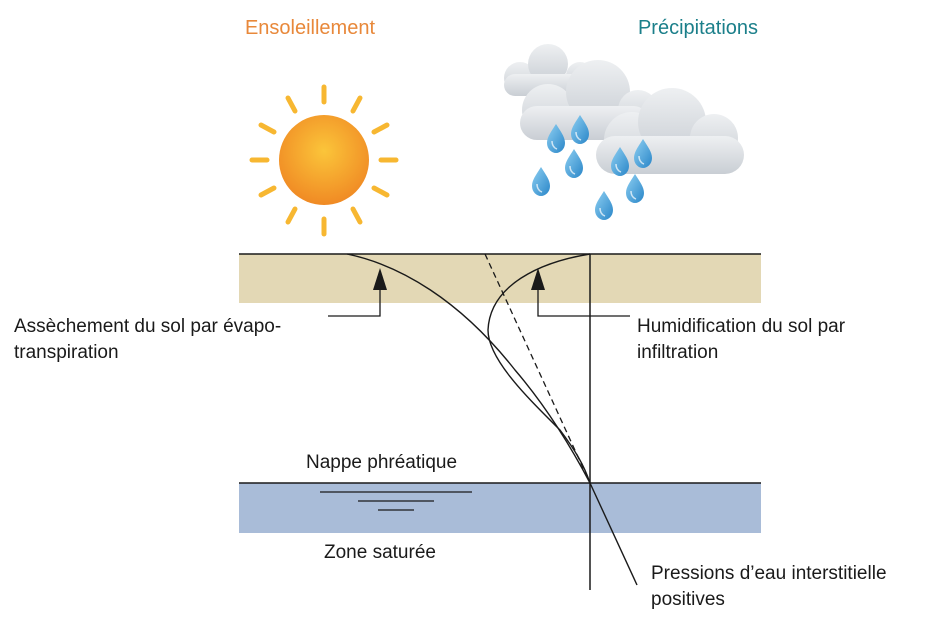 The width and height of the screenshot is (935, 621). I want to click on sun-rays, so click(324, 160).